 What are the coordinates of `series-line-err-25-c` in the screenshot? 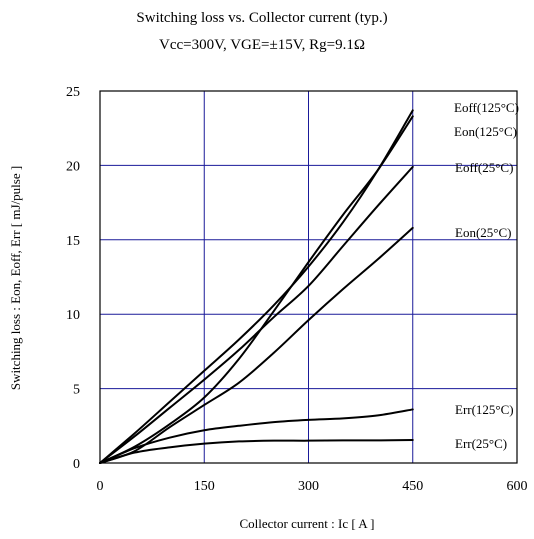 It's located at (256, 451).